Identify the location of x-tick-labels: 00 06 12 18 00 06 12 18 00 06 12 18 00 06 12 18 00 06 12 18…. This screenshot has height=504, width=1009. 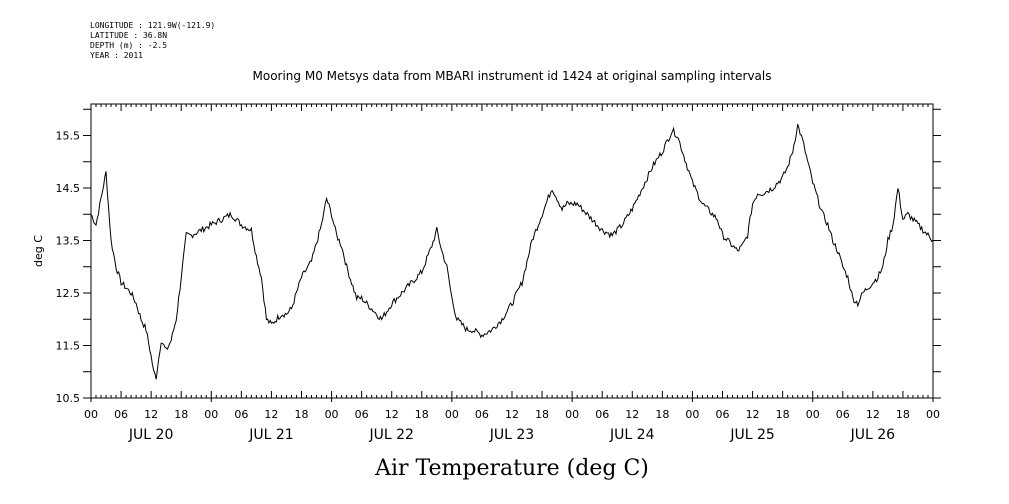
(512, 414).